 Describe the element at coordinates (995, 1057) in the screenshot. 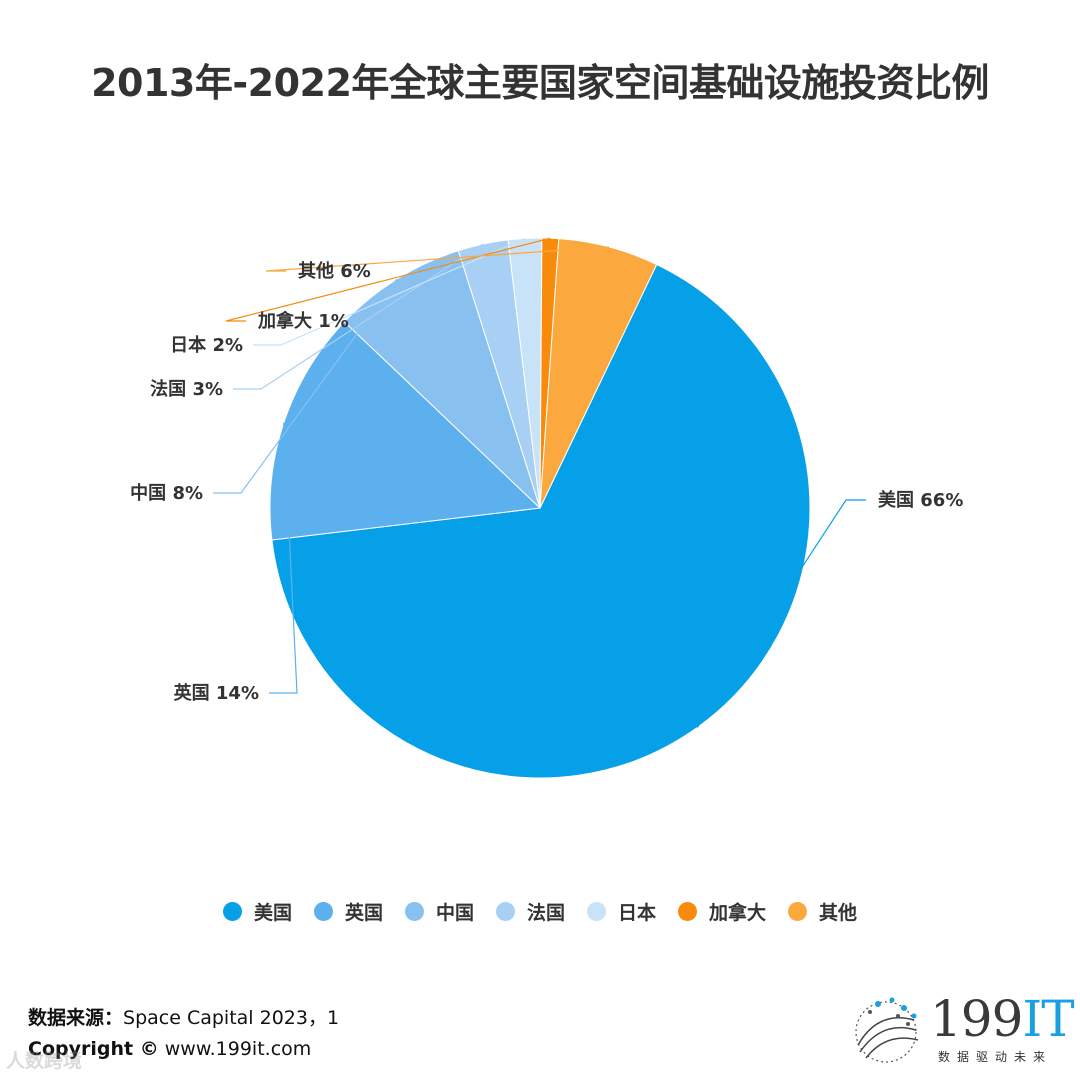

I see `logo-slogan: 数据驱动未来` at that location.